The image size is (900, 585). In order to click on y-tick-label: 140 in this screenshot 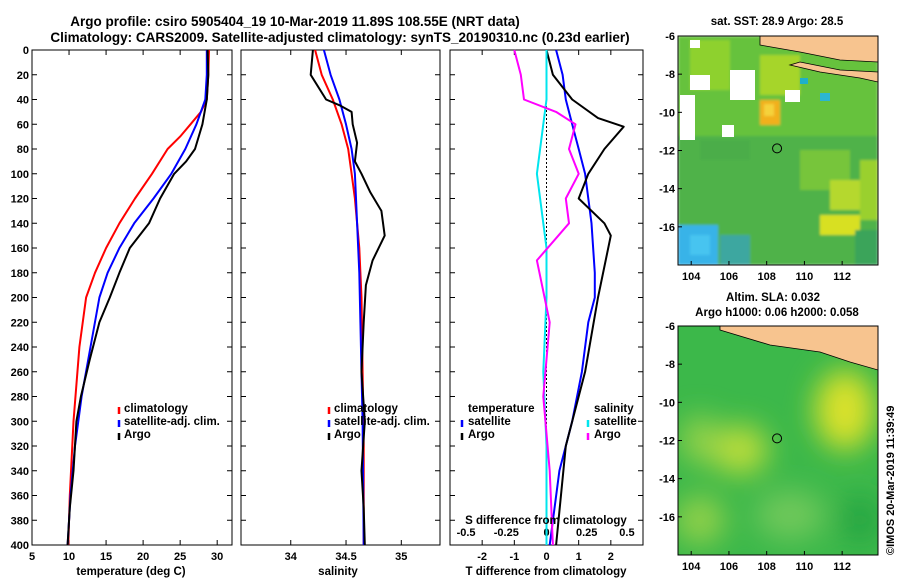, I will do `click(20, 224)`.